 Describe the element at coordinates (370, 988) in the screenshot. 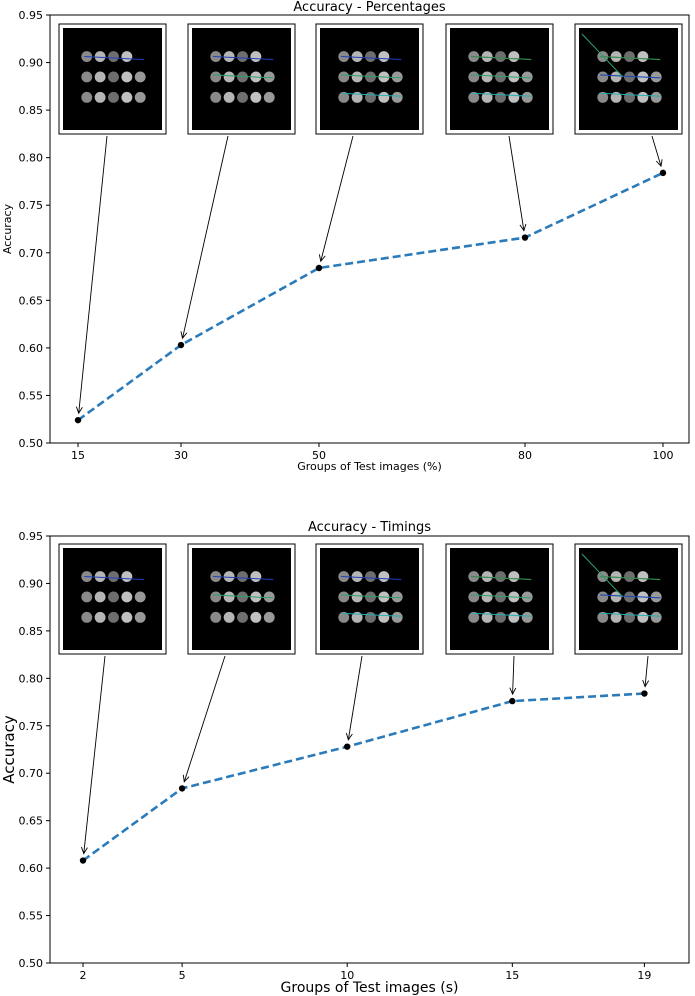

I see `x-axis-label: Groups of Test images (s)` at that location.